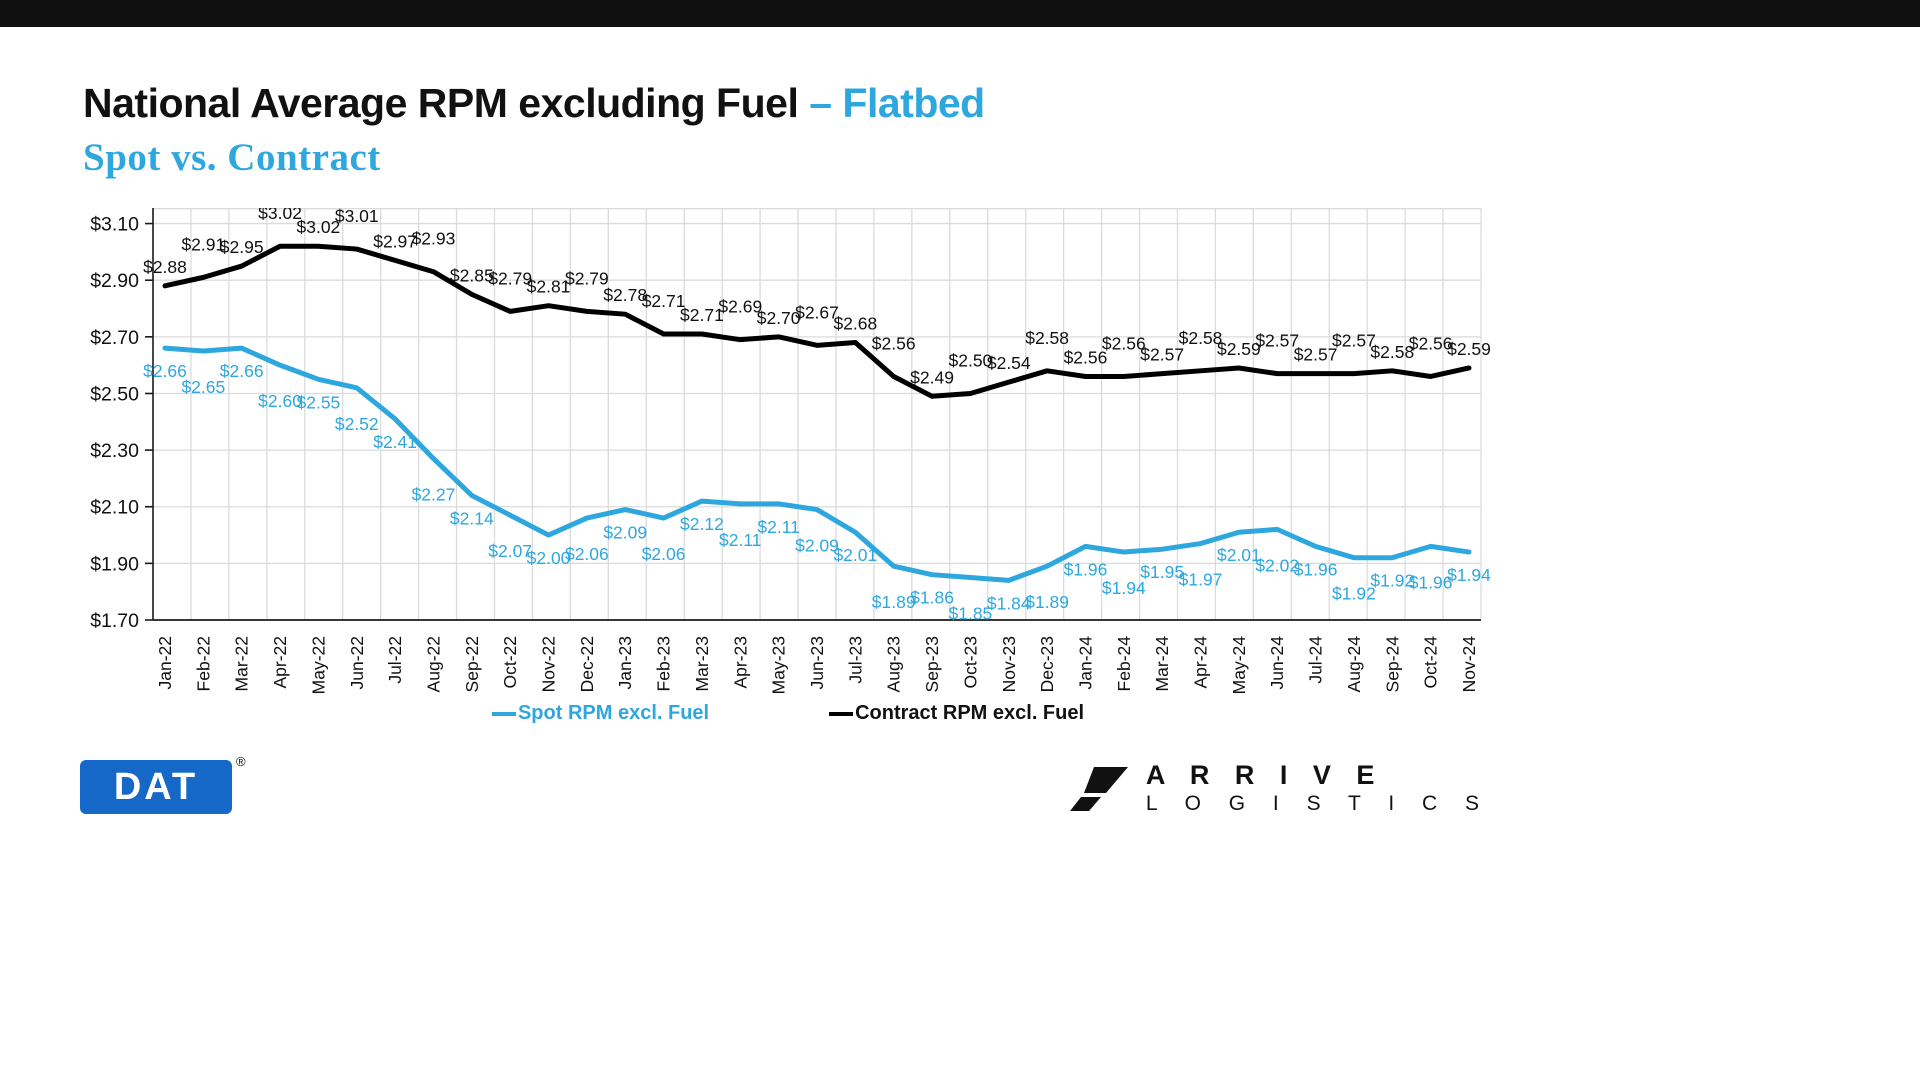 Image resolution: width=1920 pixels, height=1080 pixels. I want to click on spot-line-swatch-icon, so click(503, 713).